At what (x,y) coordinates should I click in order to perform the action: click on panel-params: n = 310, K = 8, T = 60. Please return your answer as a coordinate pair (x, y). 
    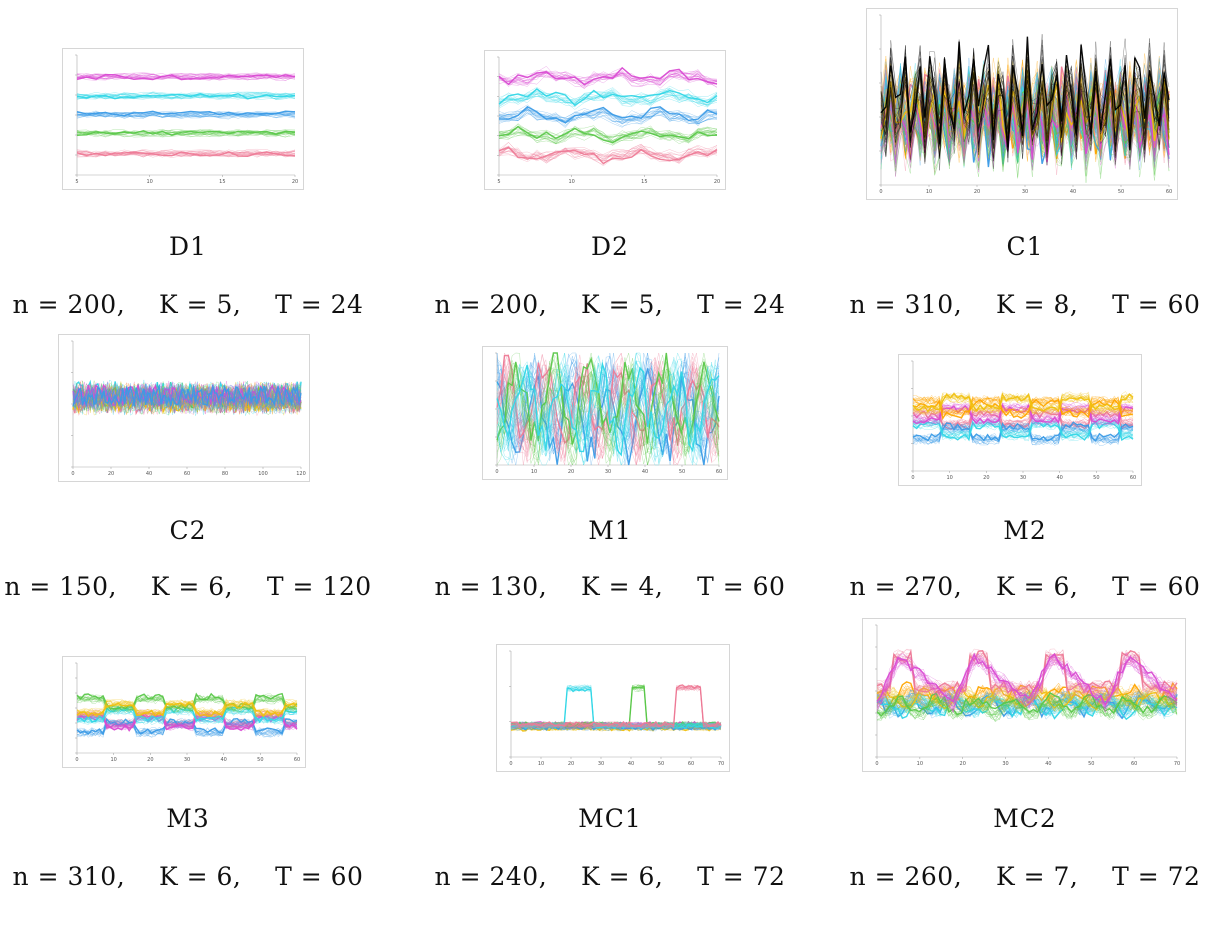
    Looking at the image, I should click on (1025, 304).